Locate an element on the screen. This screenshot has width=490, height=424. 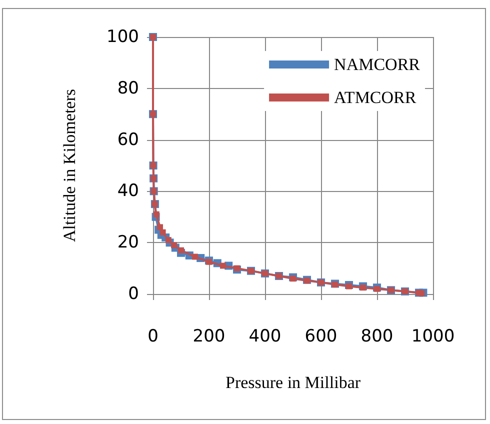
x-tick-label: 200 is located at coordinates (209, 336).